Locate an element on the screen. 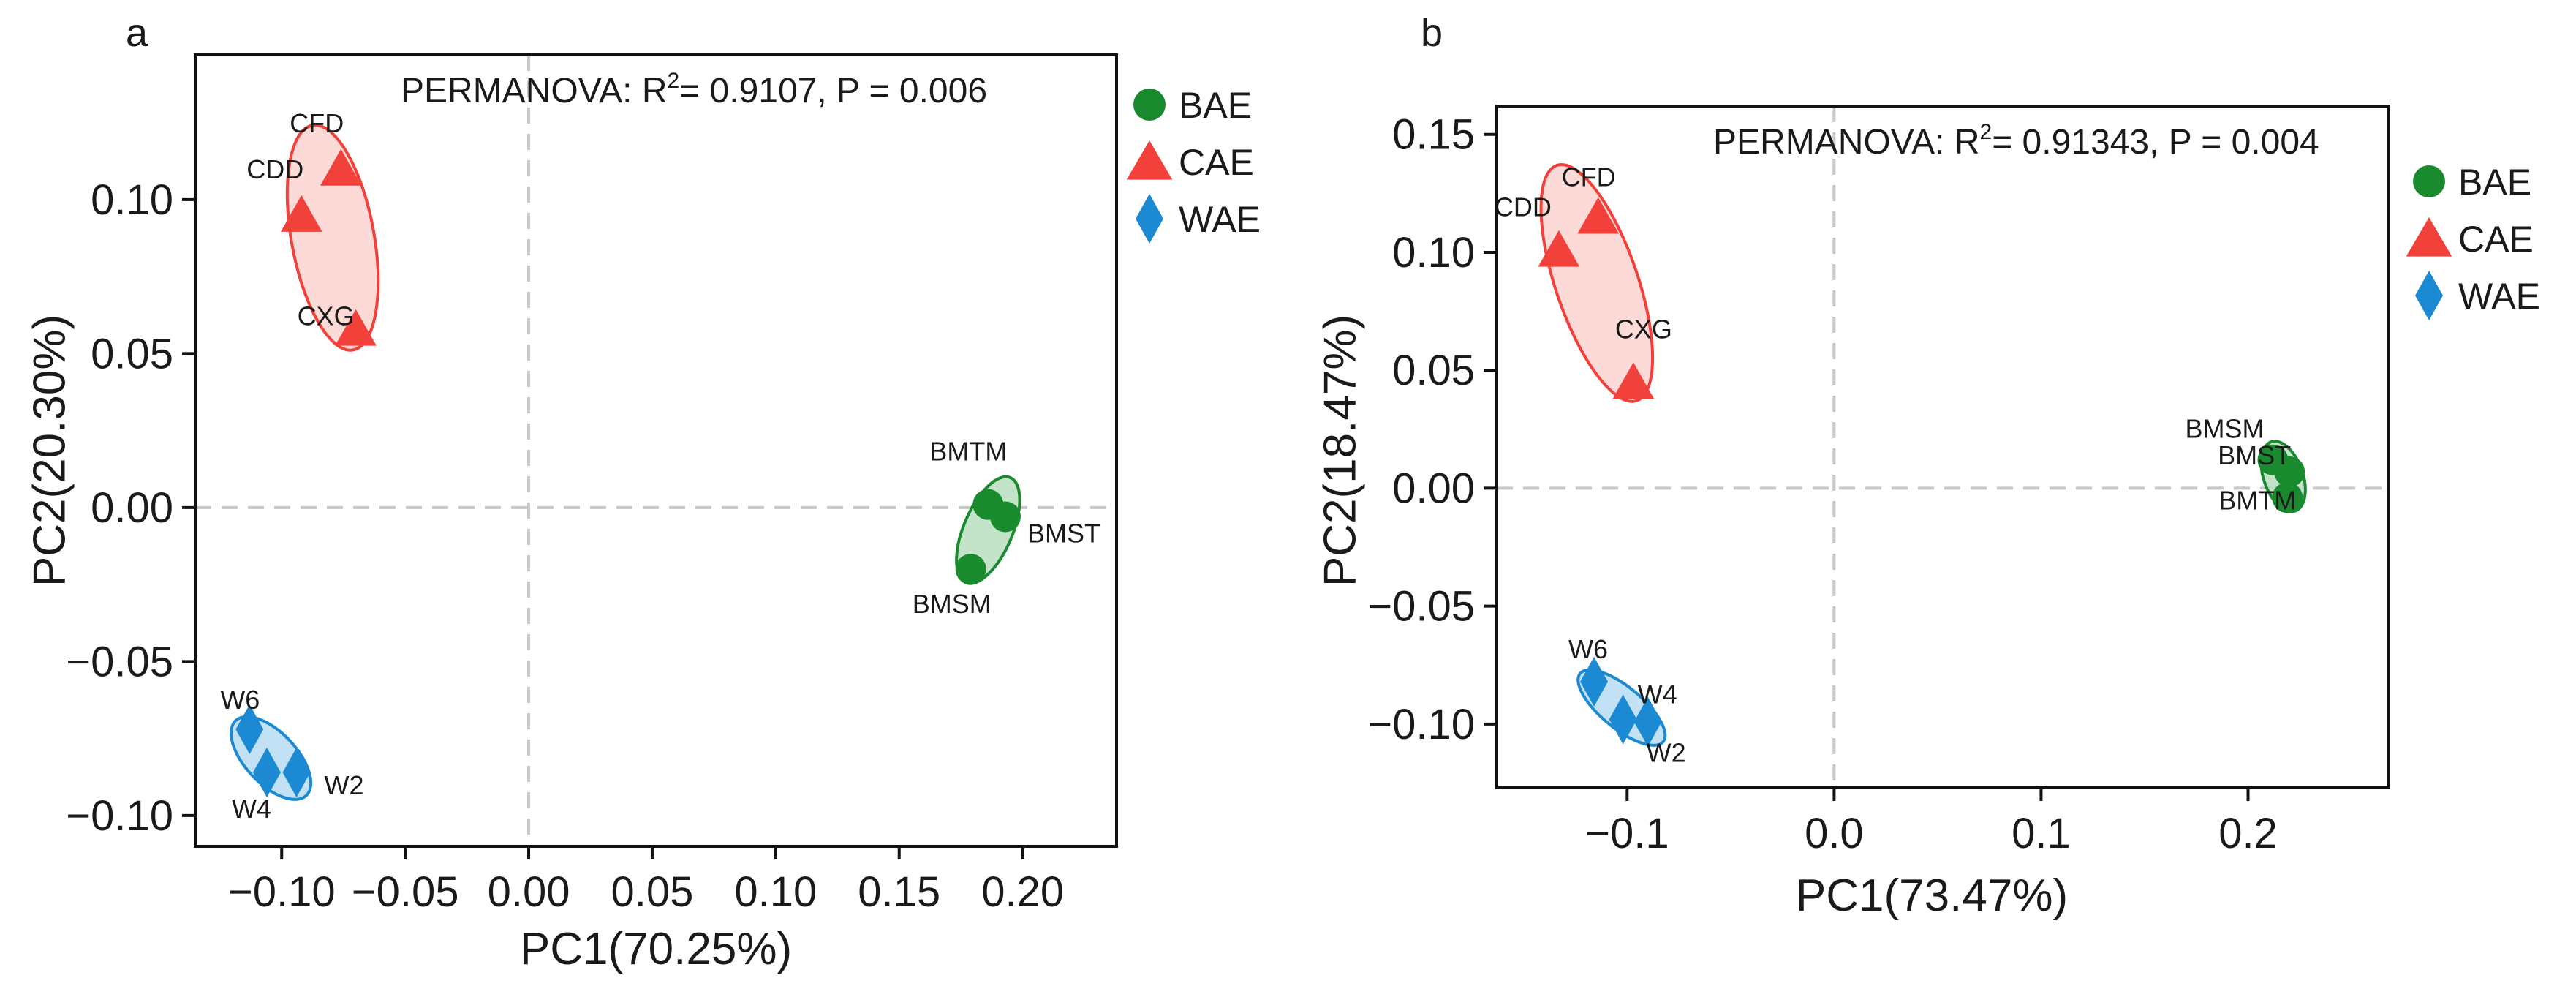 This screenshot has width=2576, height=997. panel-a-x-tick-label: 0.05 is located at coordinates (652, 892).